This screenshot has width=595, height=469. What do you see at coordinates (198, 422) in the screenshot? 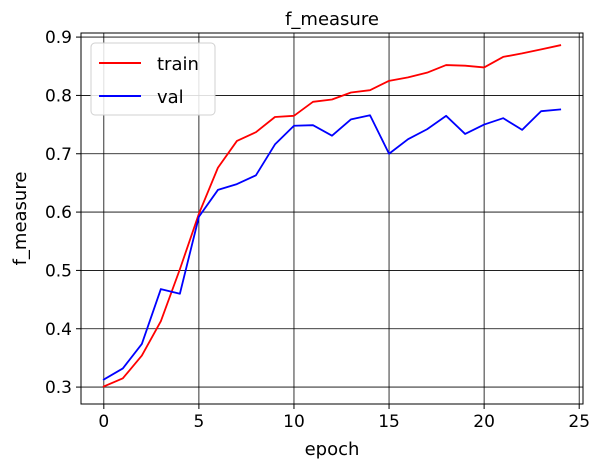
I see `x-tick-label: 5` at bounding box center [198, 422].